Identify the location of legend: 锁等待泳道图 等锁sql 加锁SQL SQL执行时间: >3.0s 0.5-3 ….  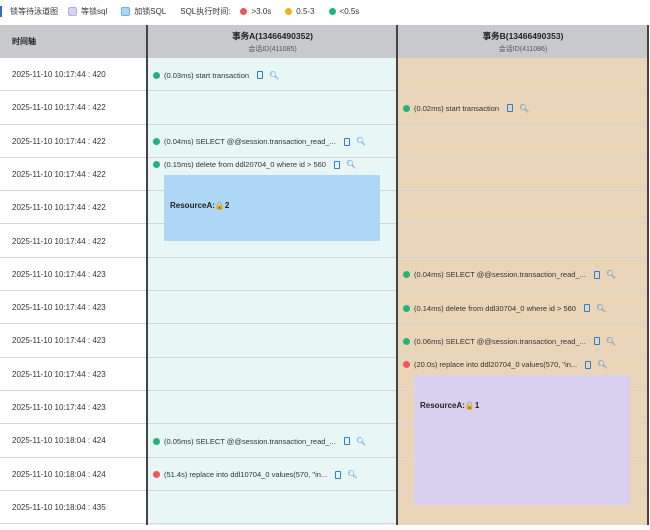
(183, 11).